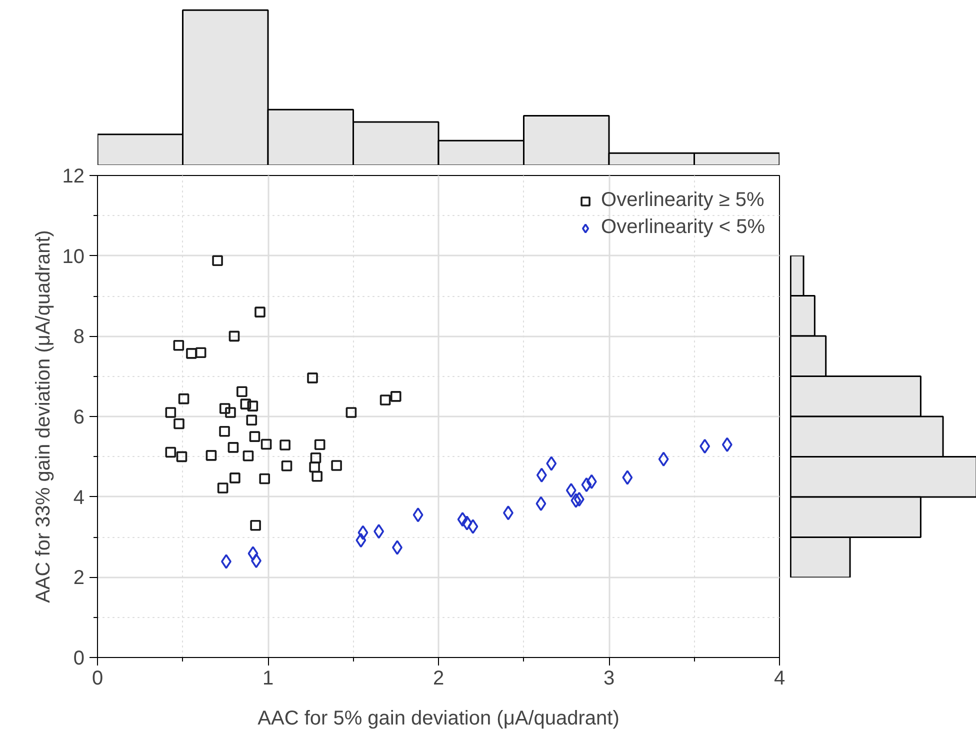 The image size is (976, 751). I want to click on y-tick-label: 8, so click(78, 337).